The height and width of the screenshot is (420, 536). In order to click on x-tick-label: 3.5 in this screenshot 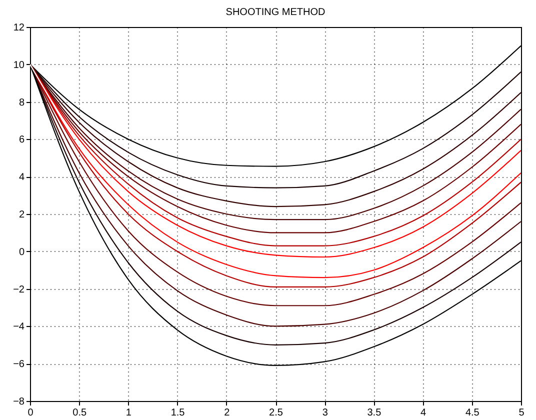, I will do `click(374, 413)`.